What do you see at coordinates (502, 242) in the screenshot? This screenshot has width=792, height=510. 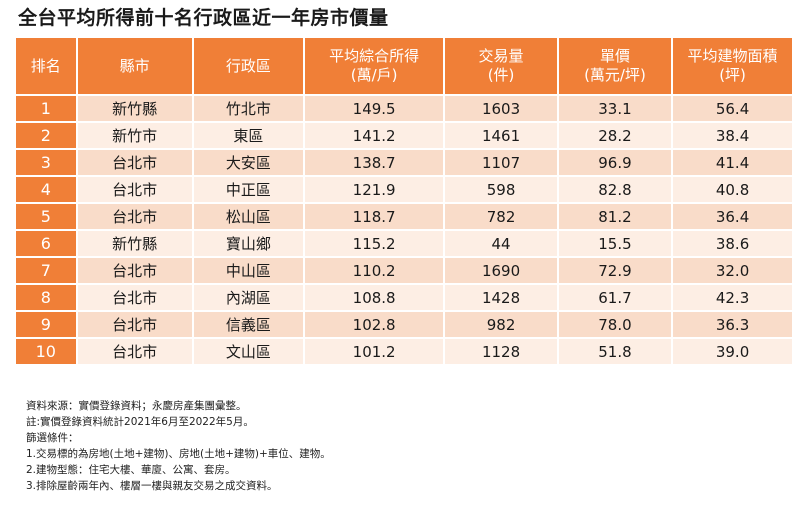 I see `volume-cell: 44` at bounding box center [502, 242].